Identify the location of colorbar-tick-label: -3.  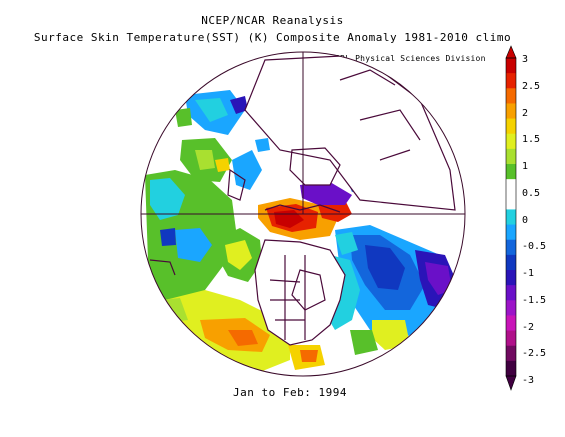
(528, 380).